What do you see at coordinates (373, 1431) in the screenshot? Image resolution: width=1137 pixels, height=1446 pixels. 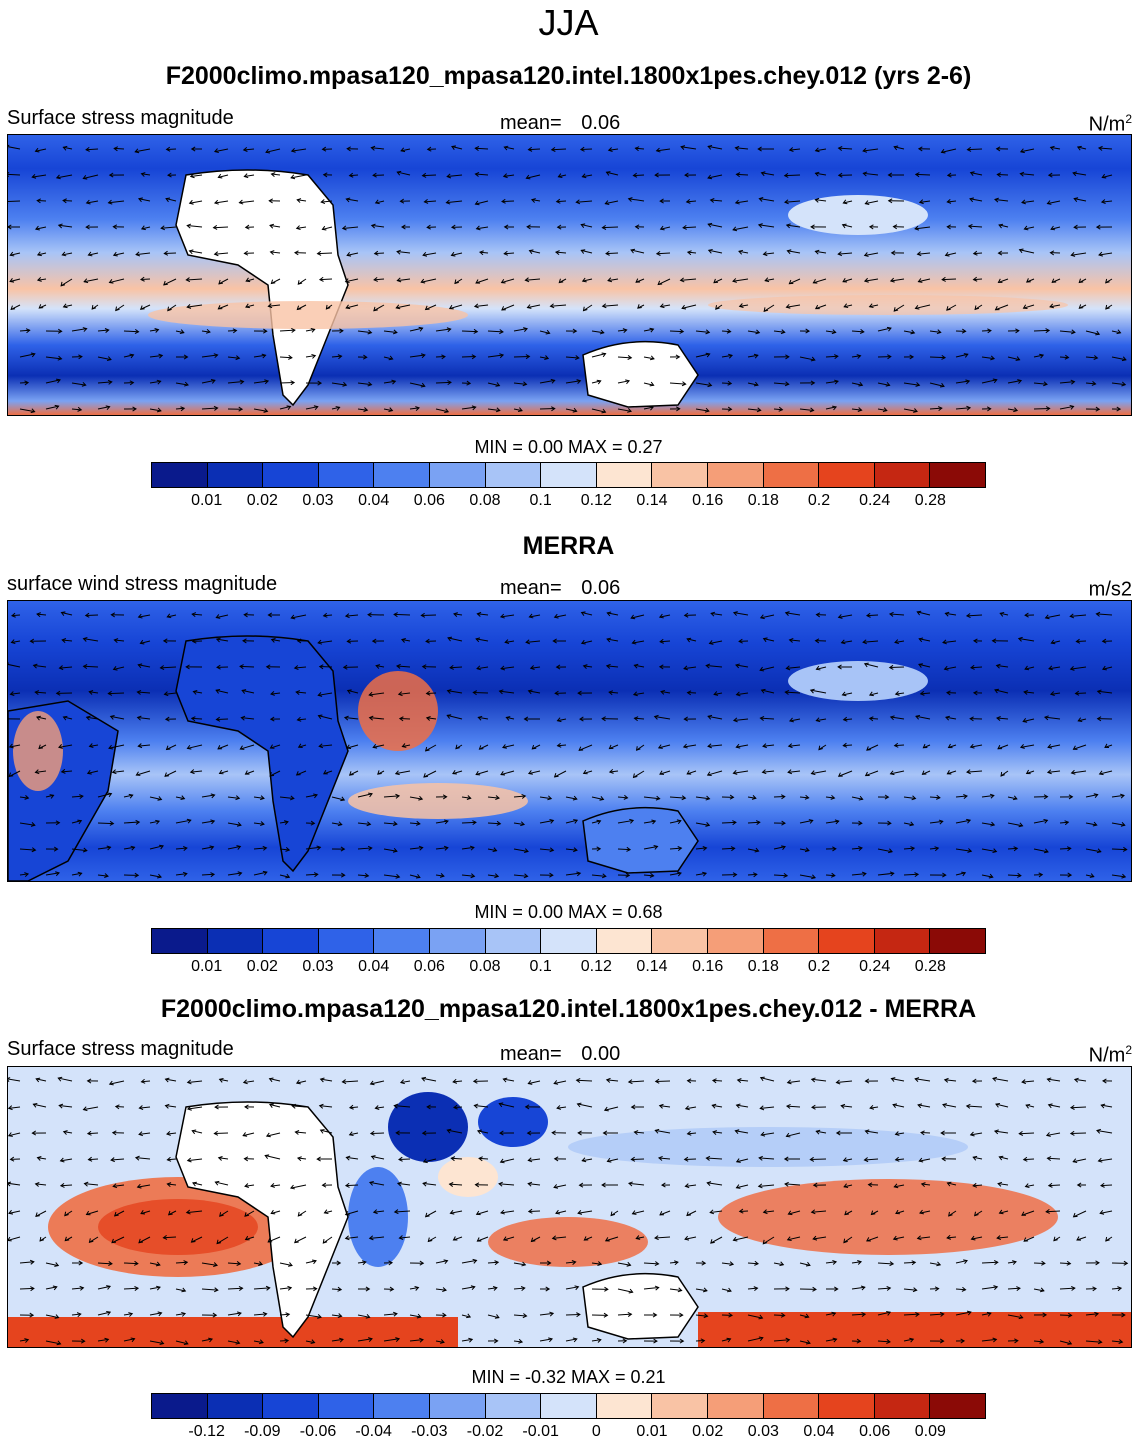 I see `colorbar-tick-label: -0.04` at bounding box center [373, 1431].